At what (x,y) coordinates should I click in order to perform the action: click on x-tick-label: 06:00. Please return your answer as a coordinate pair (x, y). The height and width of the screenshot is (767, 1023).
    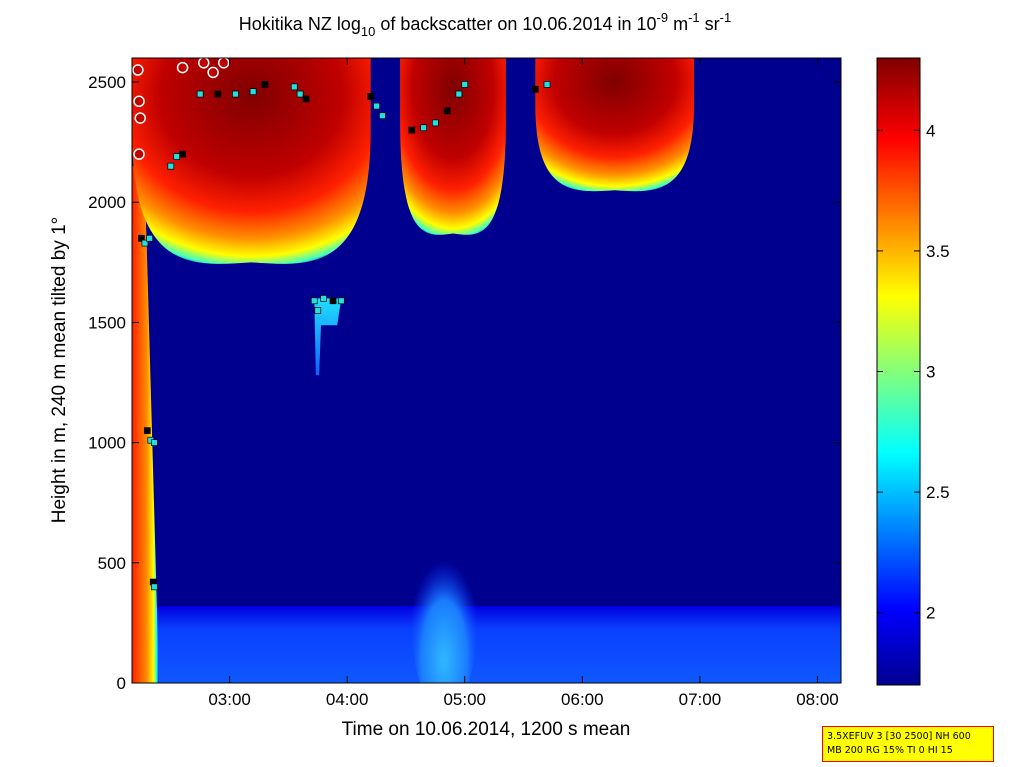
    Looking at the image, I should click on (582, 699).